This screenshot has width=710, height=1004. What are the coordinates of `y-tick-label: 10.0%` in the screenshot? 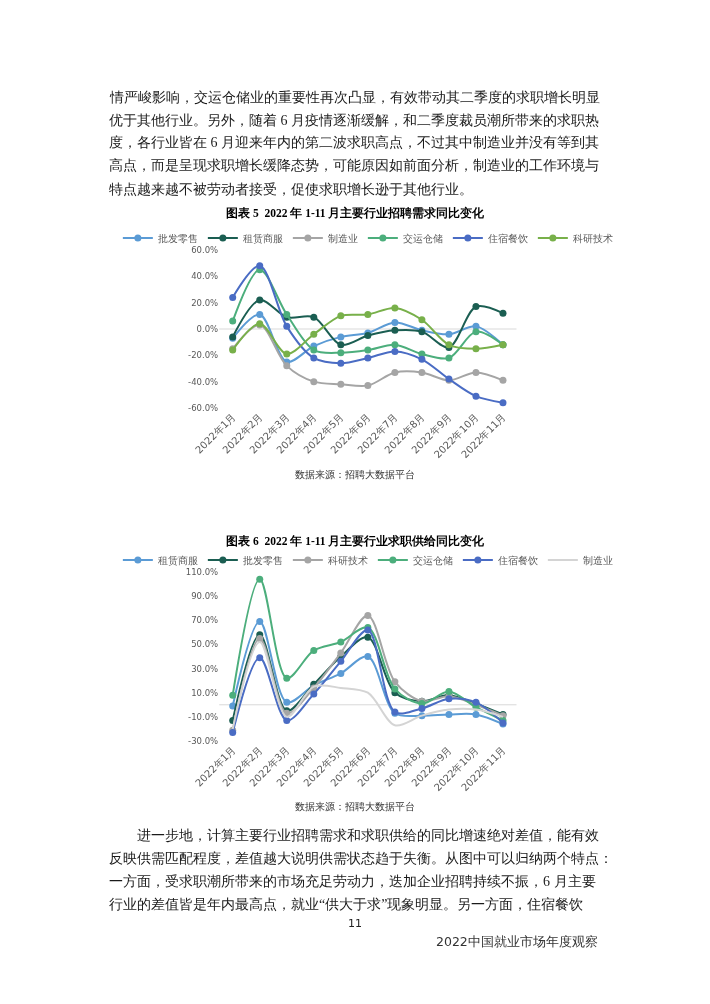 It's located at (205, 692).